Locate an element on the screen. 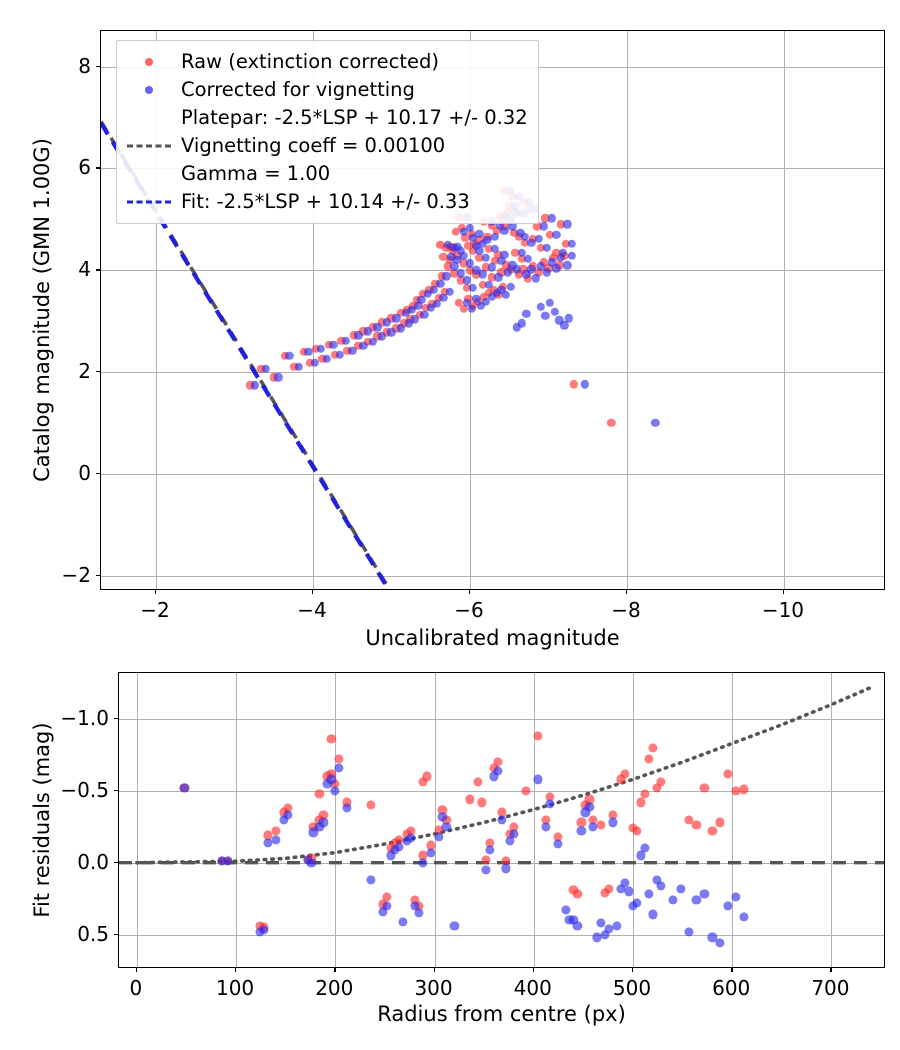  legend-entry: Platepar: -2.5*LSP + 10.17 +/- 0.32 is located at coordinates (326, 118).